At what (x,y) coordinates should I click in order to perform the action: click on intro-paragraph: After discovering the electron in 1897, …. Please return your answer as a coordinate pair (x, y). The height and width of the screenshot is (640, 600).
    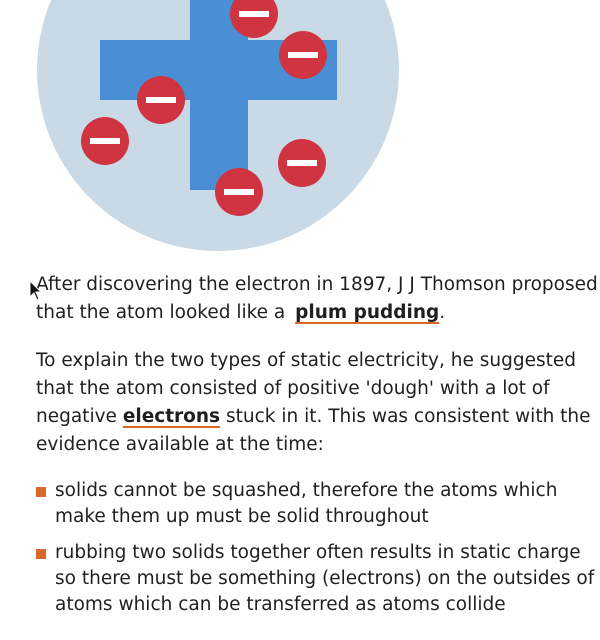
    Looking at the image, I should click on (318, 299).